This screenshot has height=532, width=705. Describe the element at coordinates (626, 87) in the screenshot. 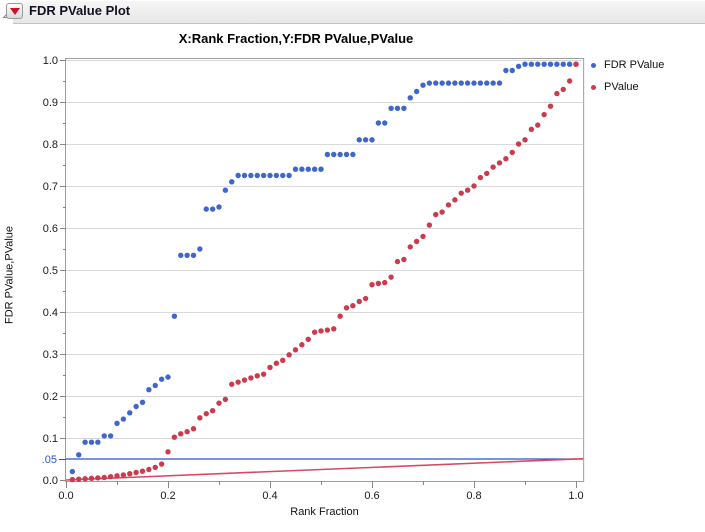

I see `legend-item: PValue` at that location.